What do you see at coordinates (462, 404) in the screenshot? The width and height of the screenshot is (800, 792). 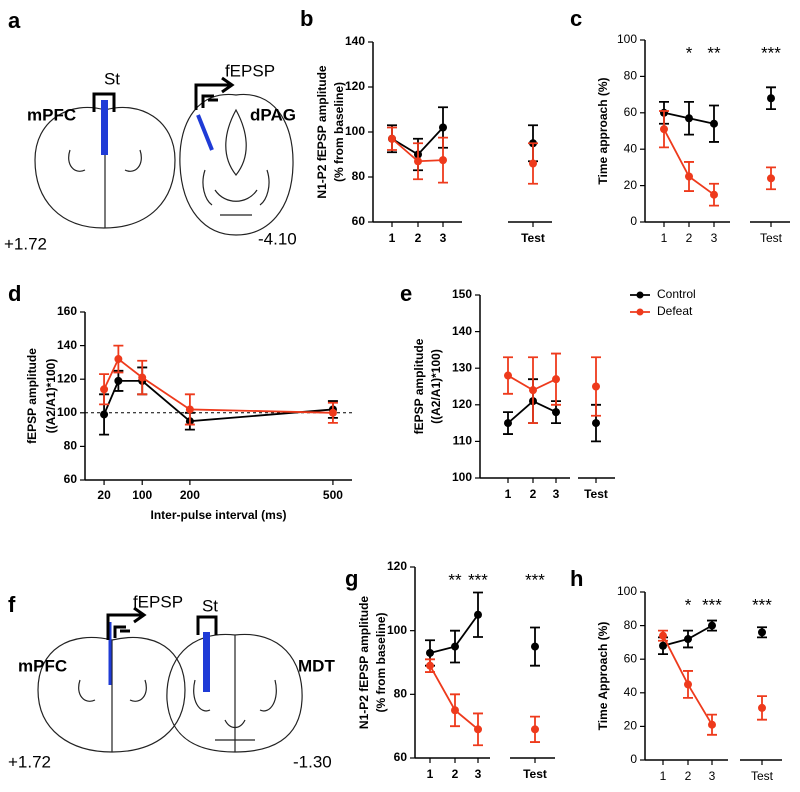 I see `y-tick-label: 120` at bounding box center [462, 404].